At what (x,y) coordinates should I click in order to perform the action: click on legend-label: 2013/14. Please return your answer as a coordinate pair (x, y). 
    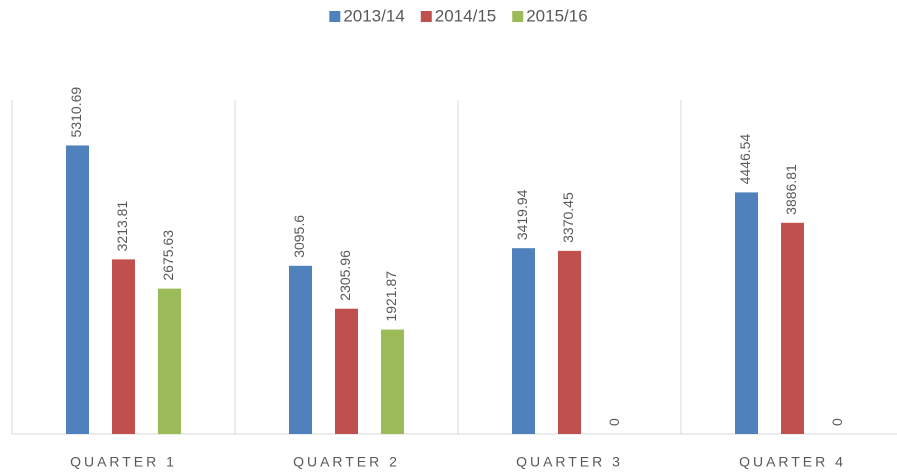
    Looking at the image, I should click on (373, 15).